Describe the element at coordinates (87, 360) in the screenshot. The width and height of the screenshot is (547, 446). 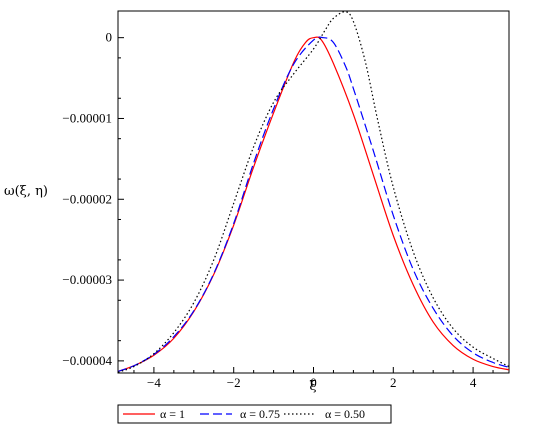
I see `y-tick-label: −0.00004` at that location.